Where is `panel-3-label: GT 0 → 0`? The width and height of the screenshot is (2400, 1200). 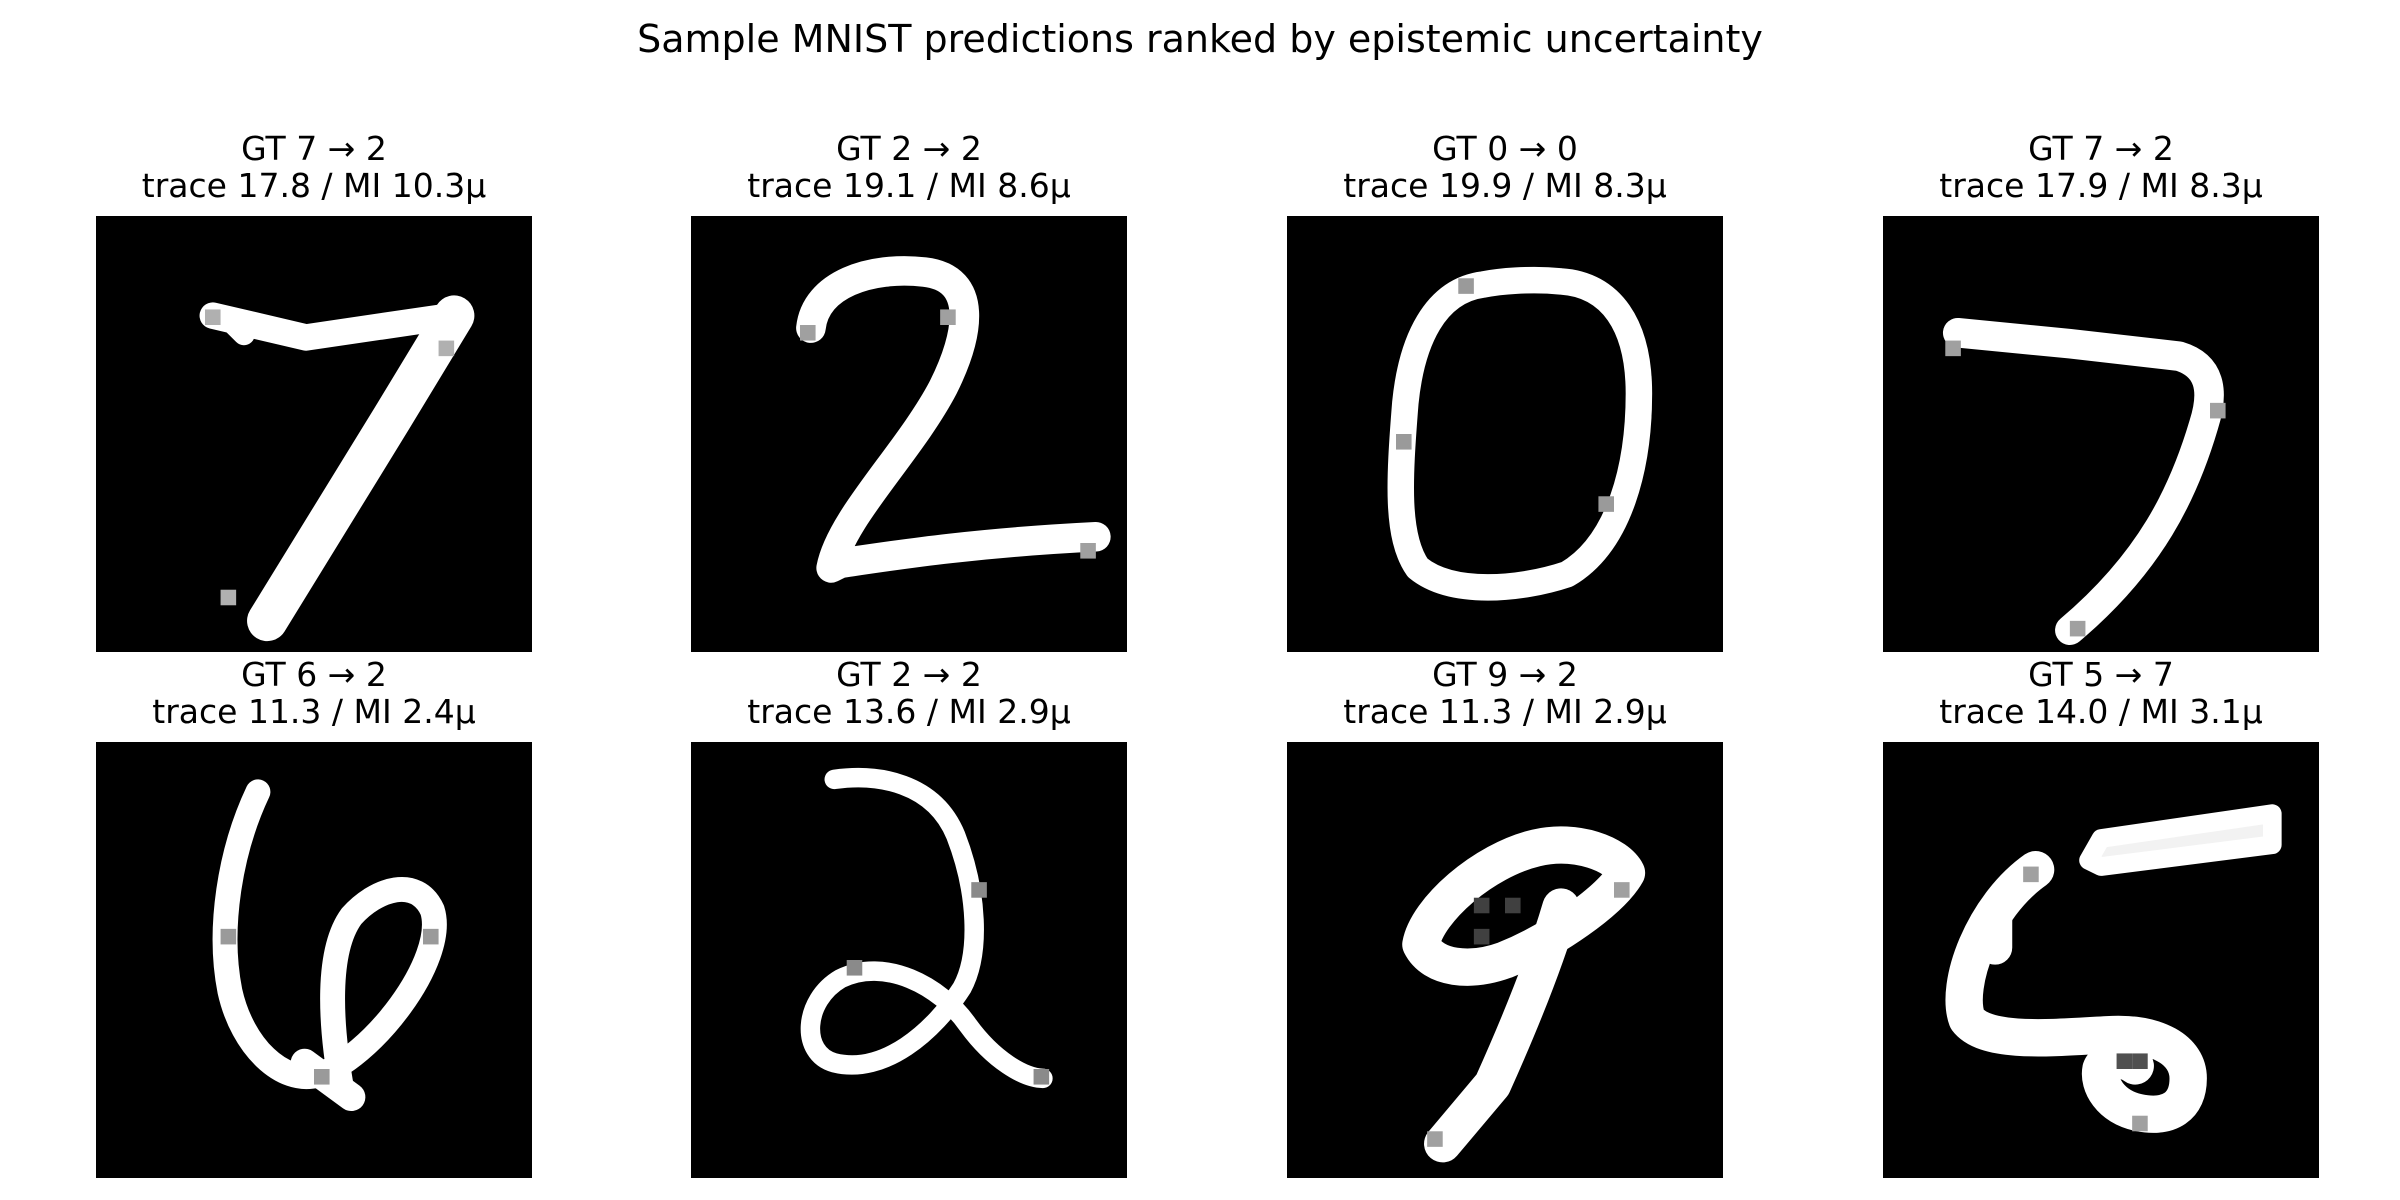
panel-3-label: GT 0 → 0 is located at coordinates (1505, 148).